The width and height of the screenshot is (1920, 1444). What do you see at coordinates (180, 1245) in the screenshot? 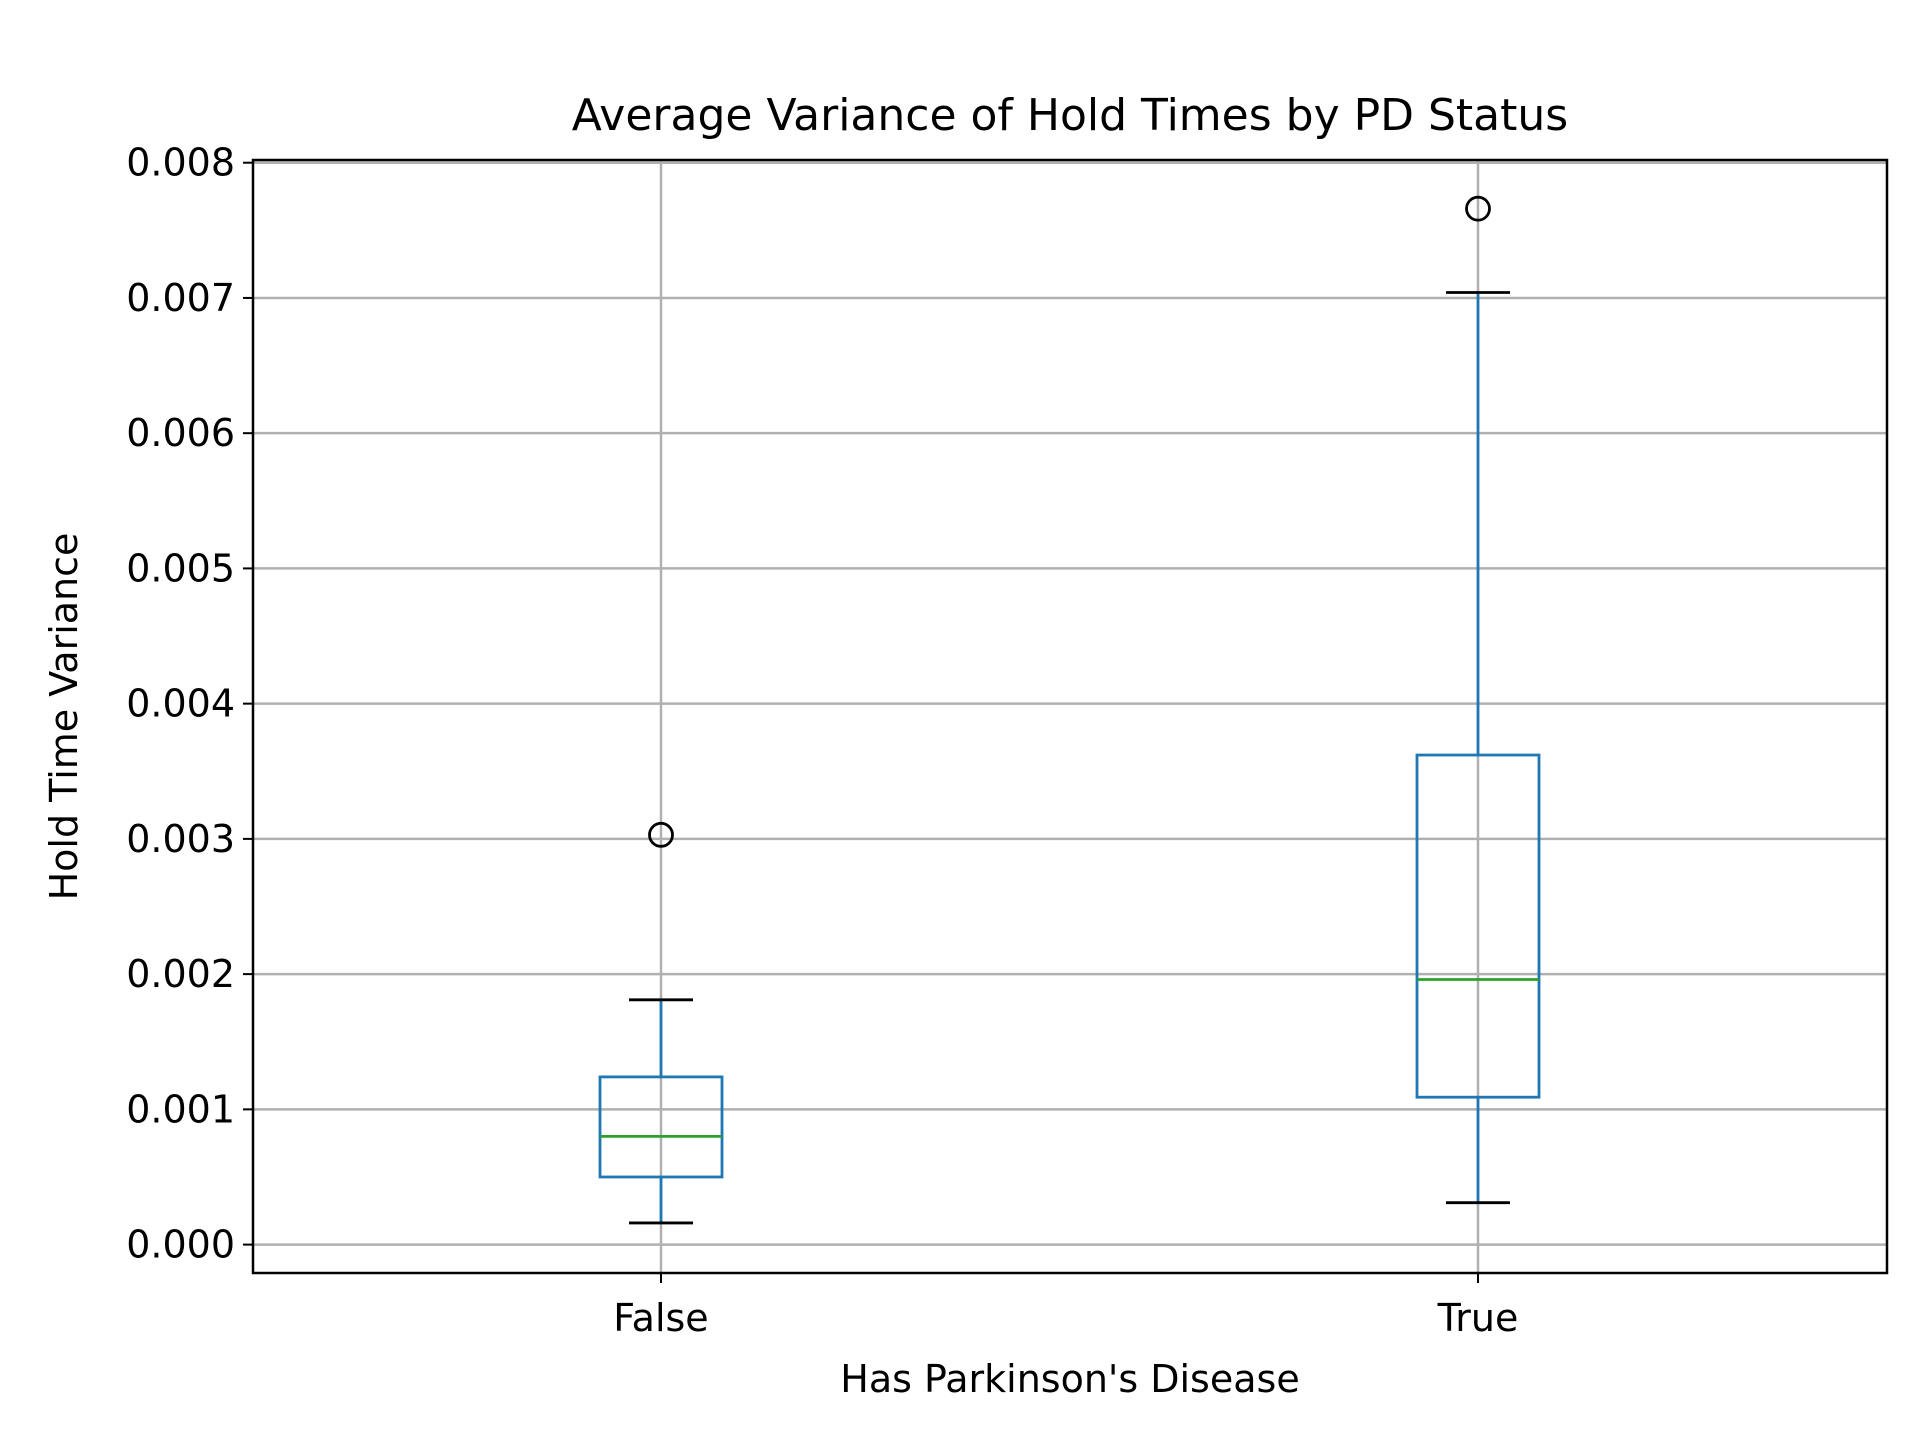
I see `y-tick-label: 0.000` at bounding box center [180, 1245].